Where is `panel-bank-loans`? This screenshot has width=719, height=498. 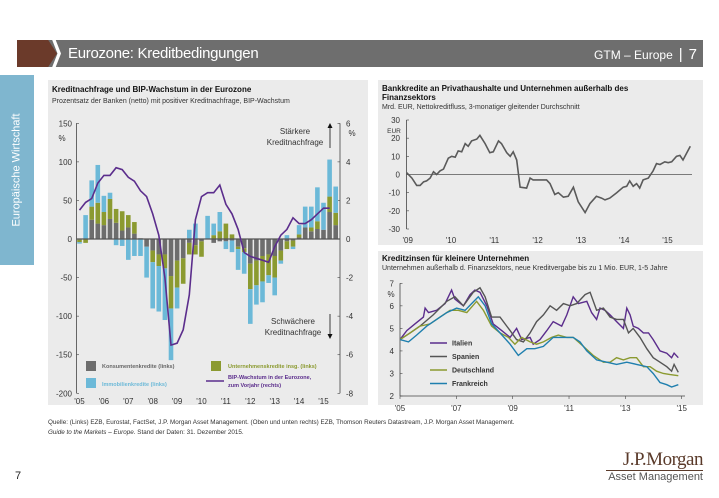 panel-bank-loans is located at coordinates (540, 162).